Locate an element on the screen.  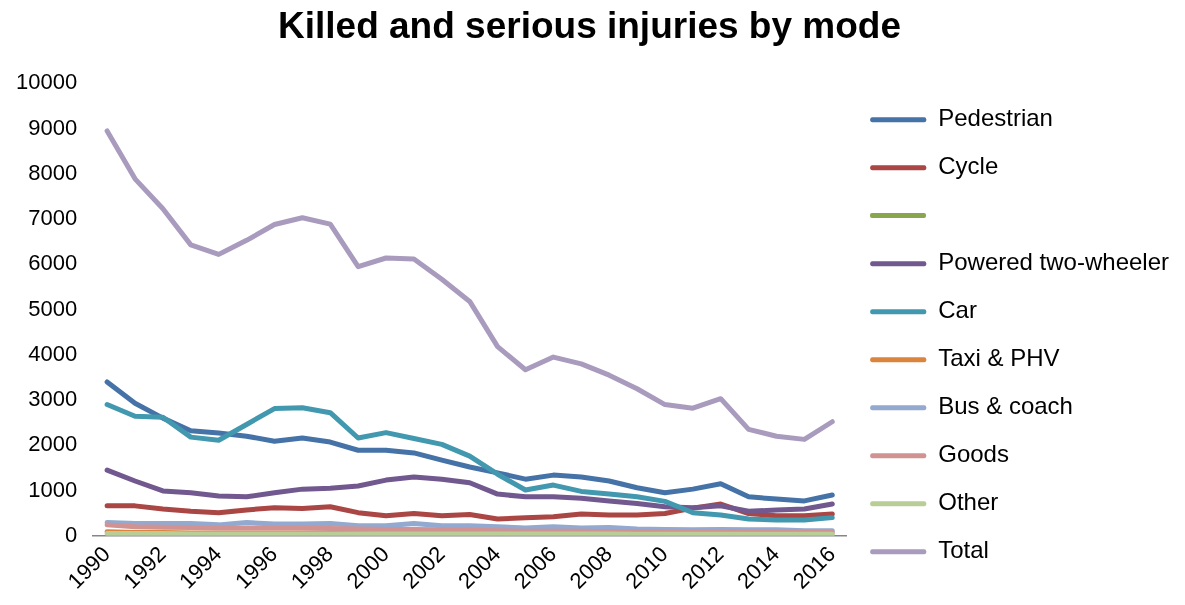
y-tick-label: 6000 is located at coordinates (53, 263).